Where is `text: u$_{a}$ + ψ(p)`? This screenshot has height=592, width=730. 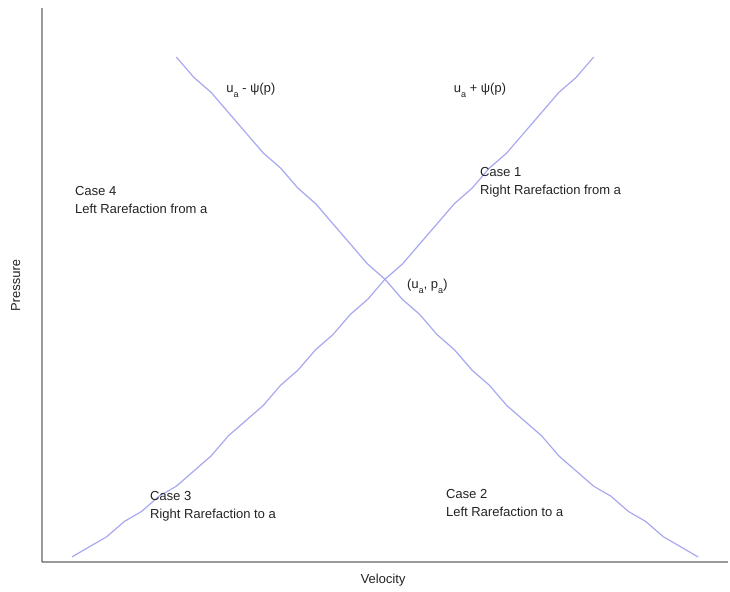
text: u$_{a}$ + ψ(p) is located at coordinates (480, 89).